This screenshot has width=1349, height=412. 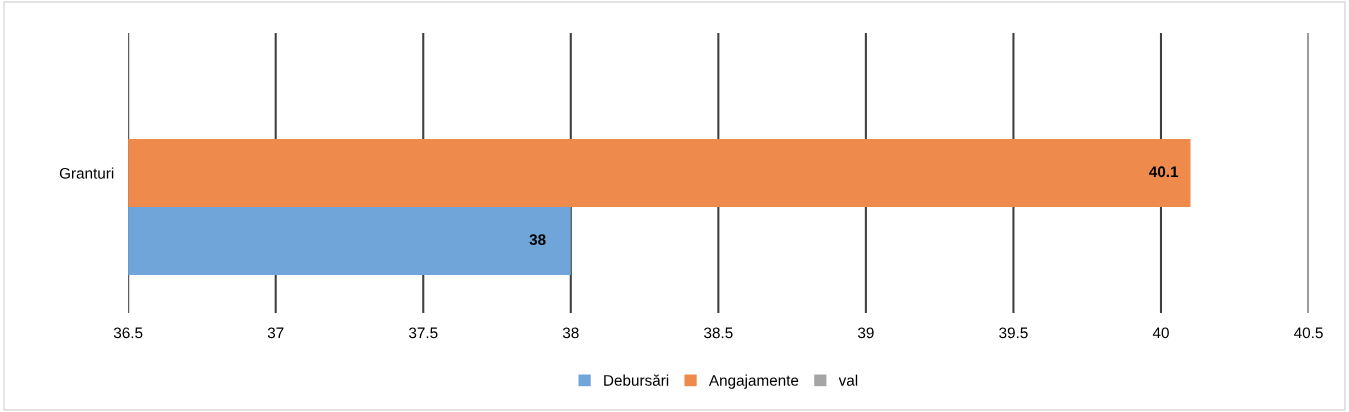 What do you see at coordinates (86, 173) in the screenshot?
I see `y-tick-label: Granturi` at bounding box center [86, 173].